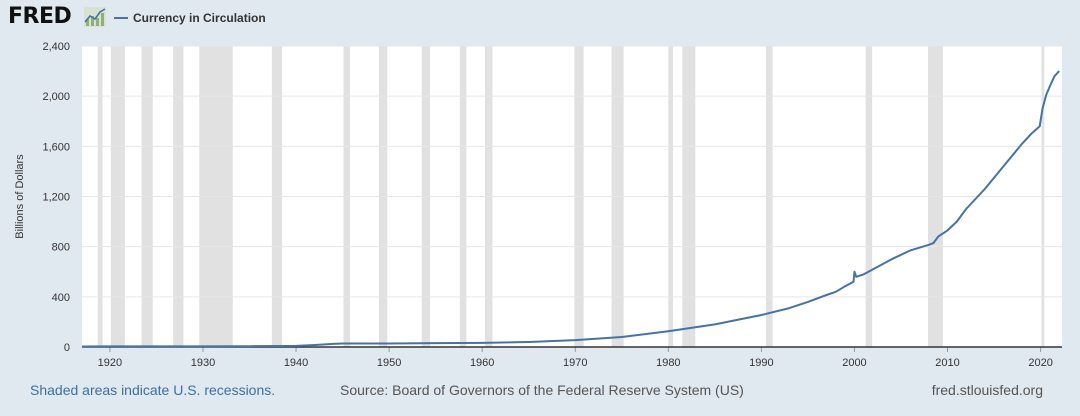 This screenshot has width=1080, height=416. What do you see at coordinates (61, 248) in the screenshot?
I see `y-tick-label: 800` at bounding box center [61, 248].